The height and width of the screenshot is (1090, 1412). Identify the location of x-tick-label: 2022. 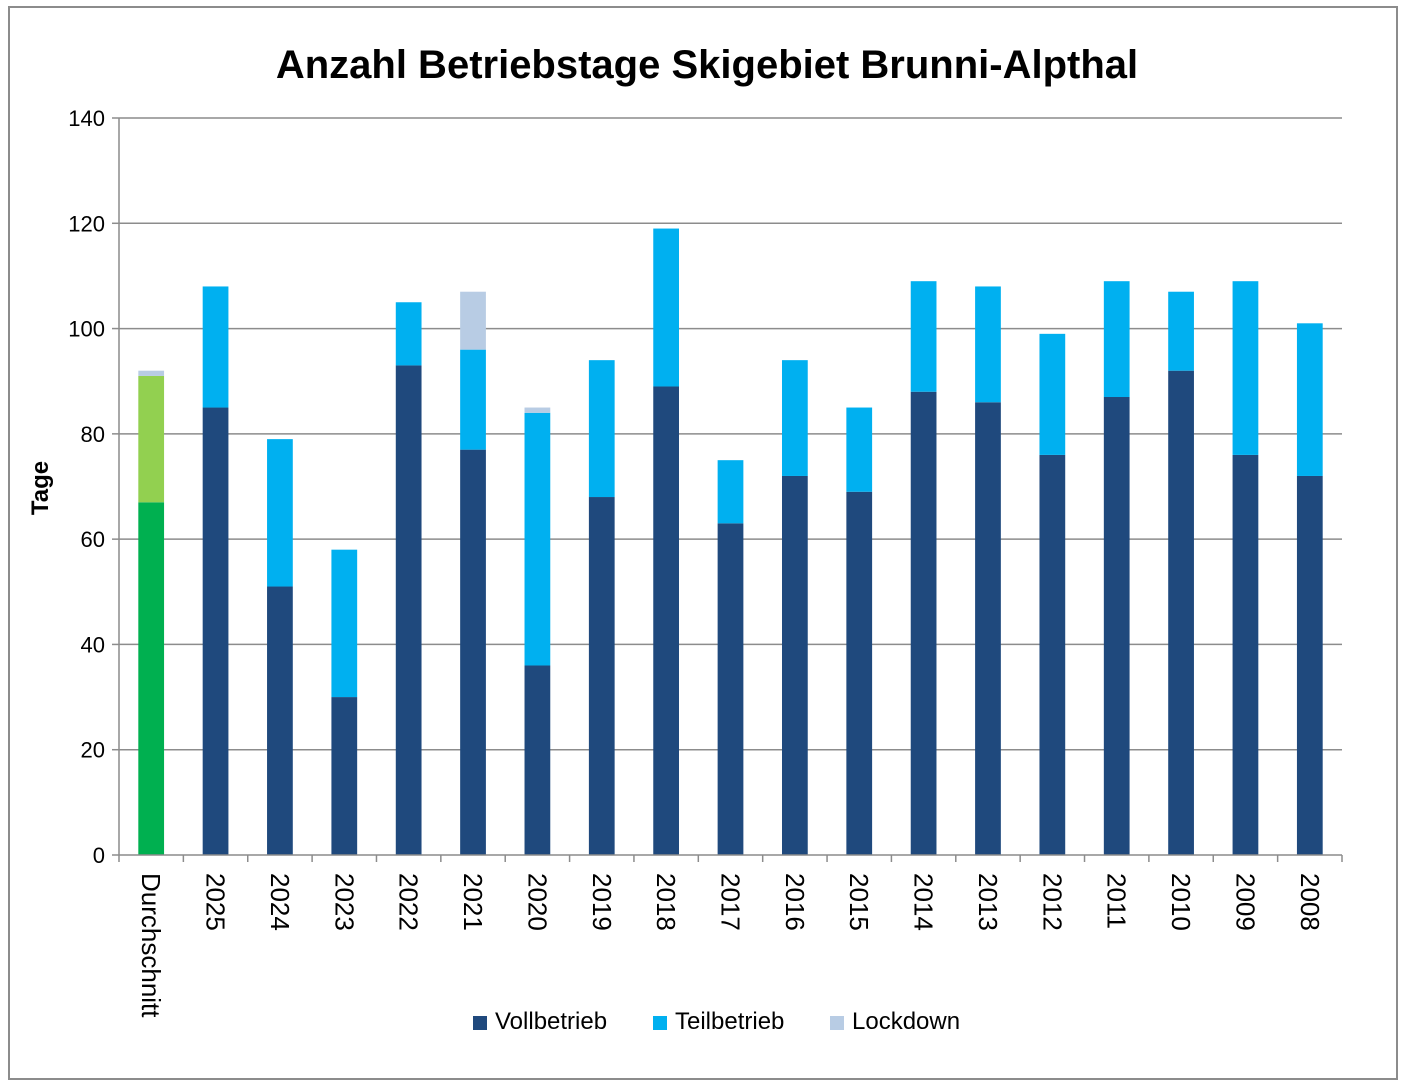
(409, 902).